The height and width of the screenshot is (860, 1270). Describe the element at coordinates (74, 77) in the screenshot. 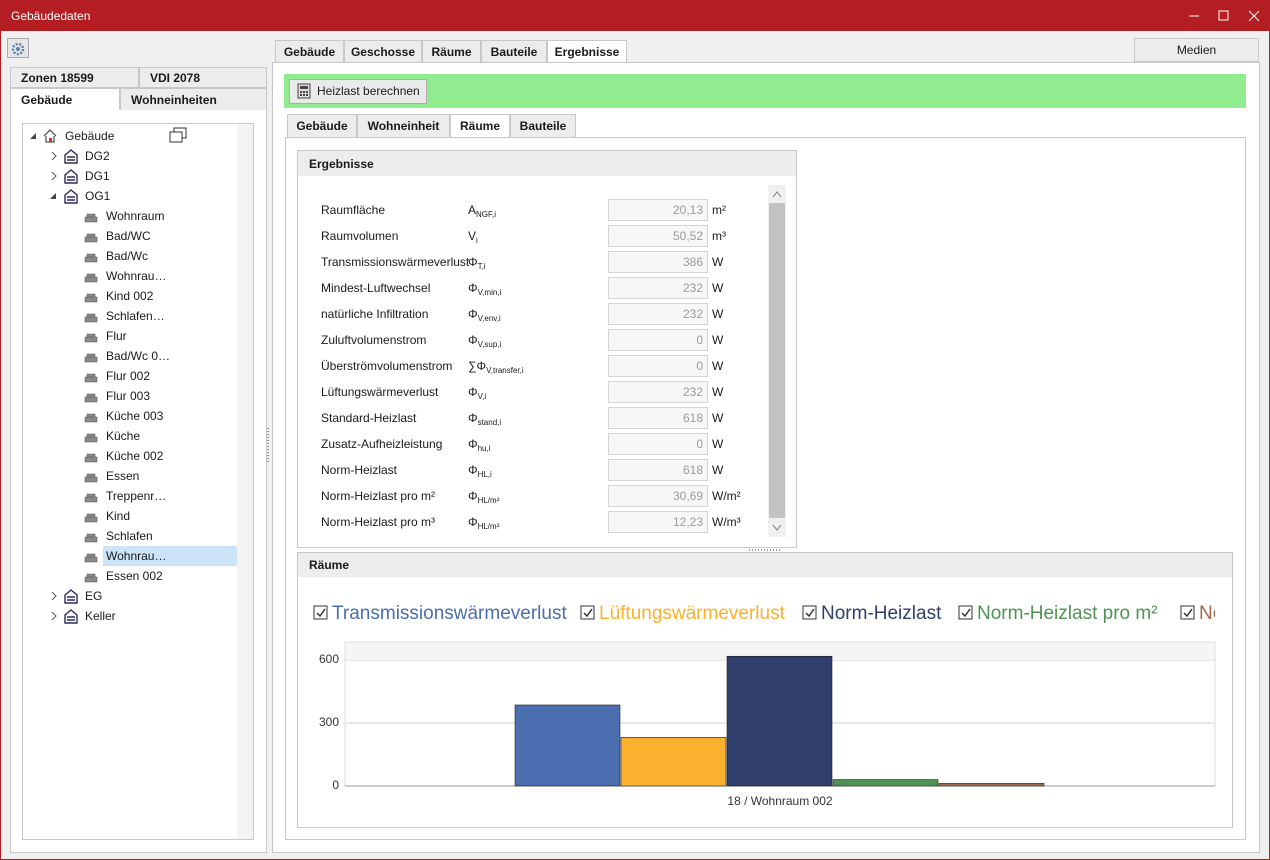

I see `zone-tab: Zonen 18599` at that location.